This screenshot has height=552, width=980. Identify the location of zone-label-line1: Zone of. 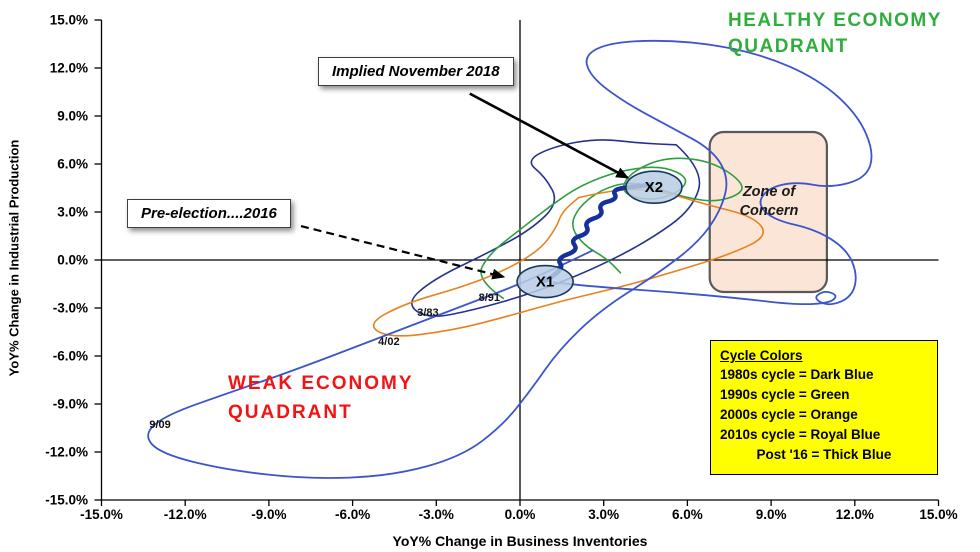
(769, 192).